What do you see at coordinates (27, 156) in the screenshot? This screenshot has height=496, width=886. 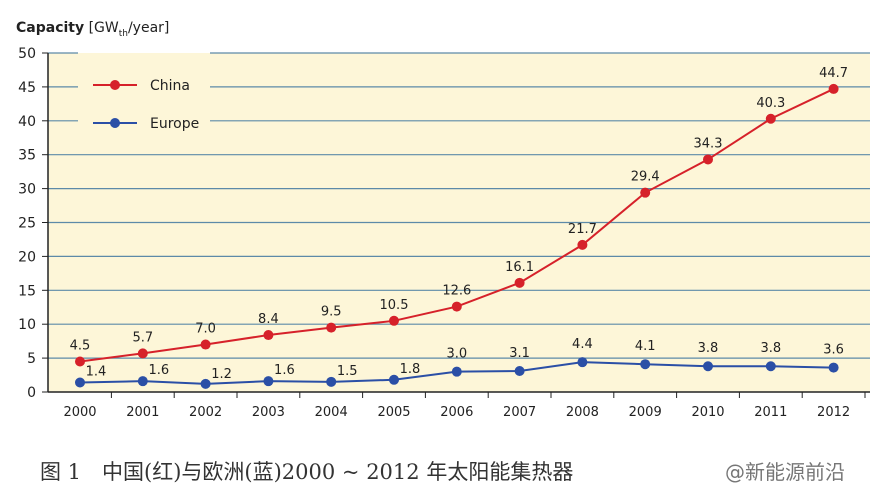 I see `y-tick-label: 35` at bounding box center [27, 156].